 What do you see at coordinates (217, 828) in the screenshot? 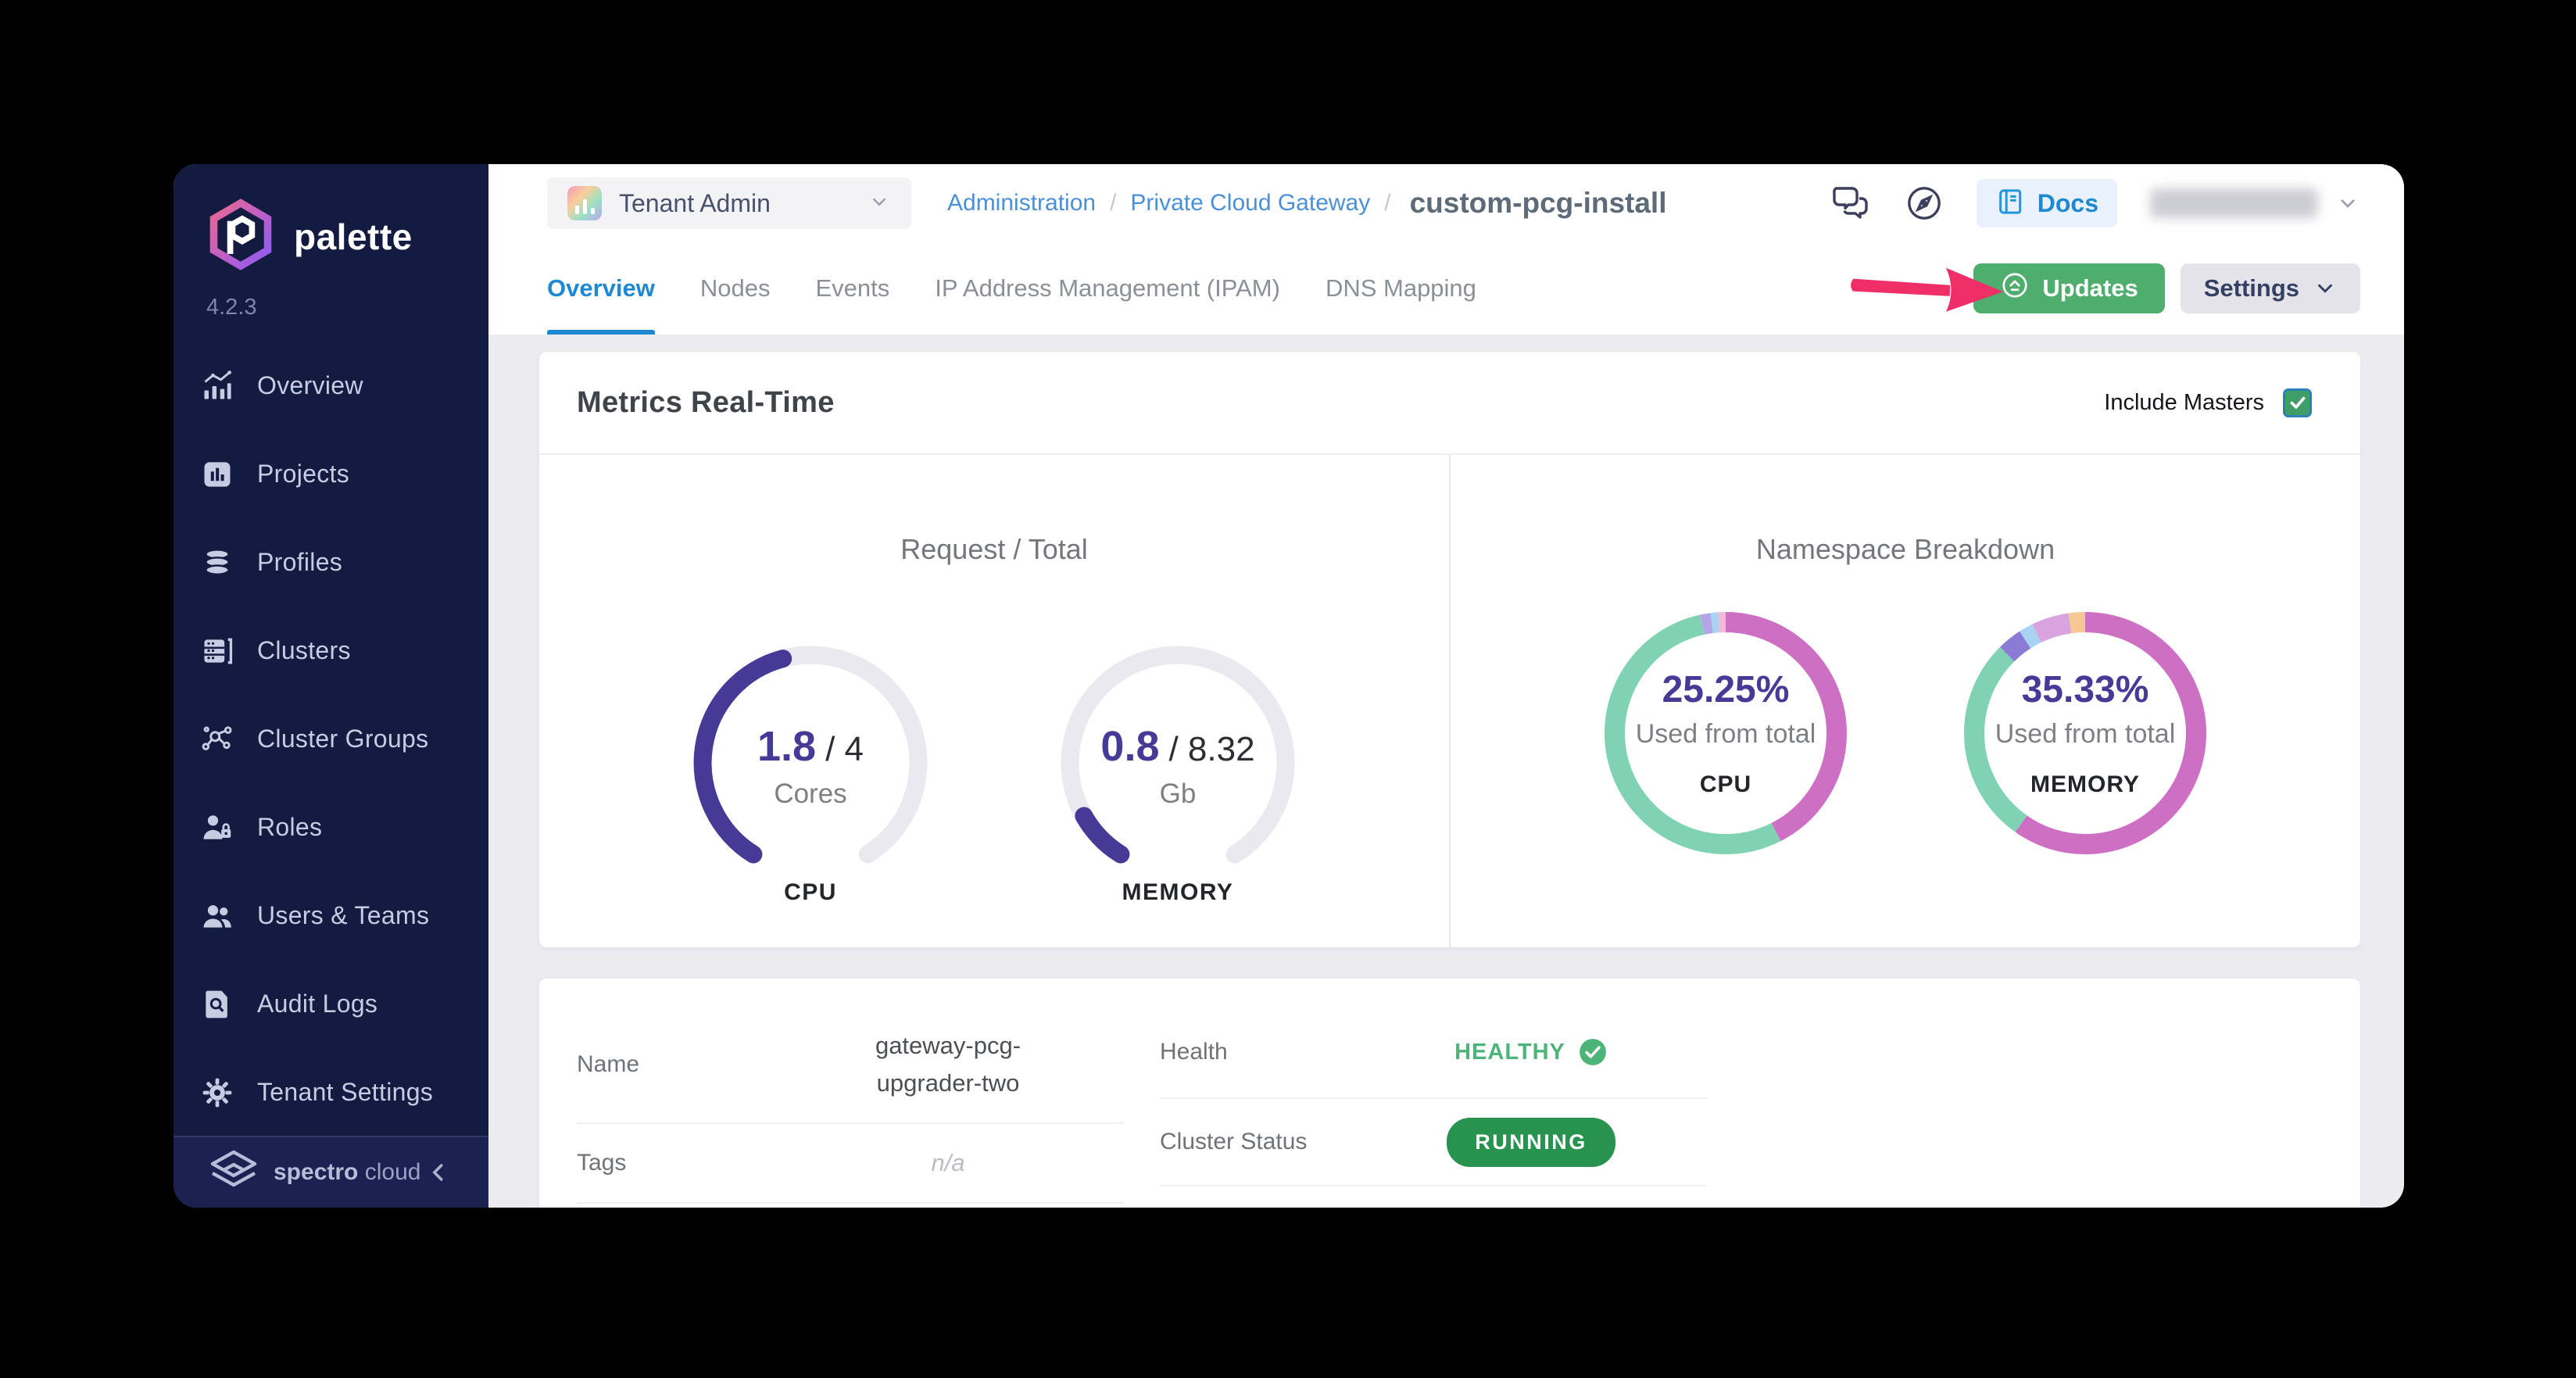
I see `roles-icon` at bounding box center [217, 828].